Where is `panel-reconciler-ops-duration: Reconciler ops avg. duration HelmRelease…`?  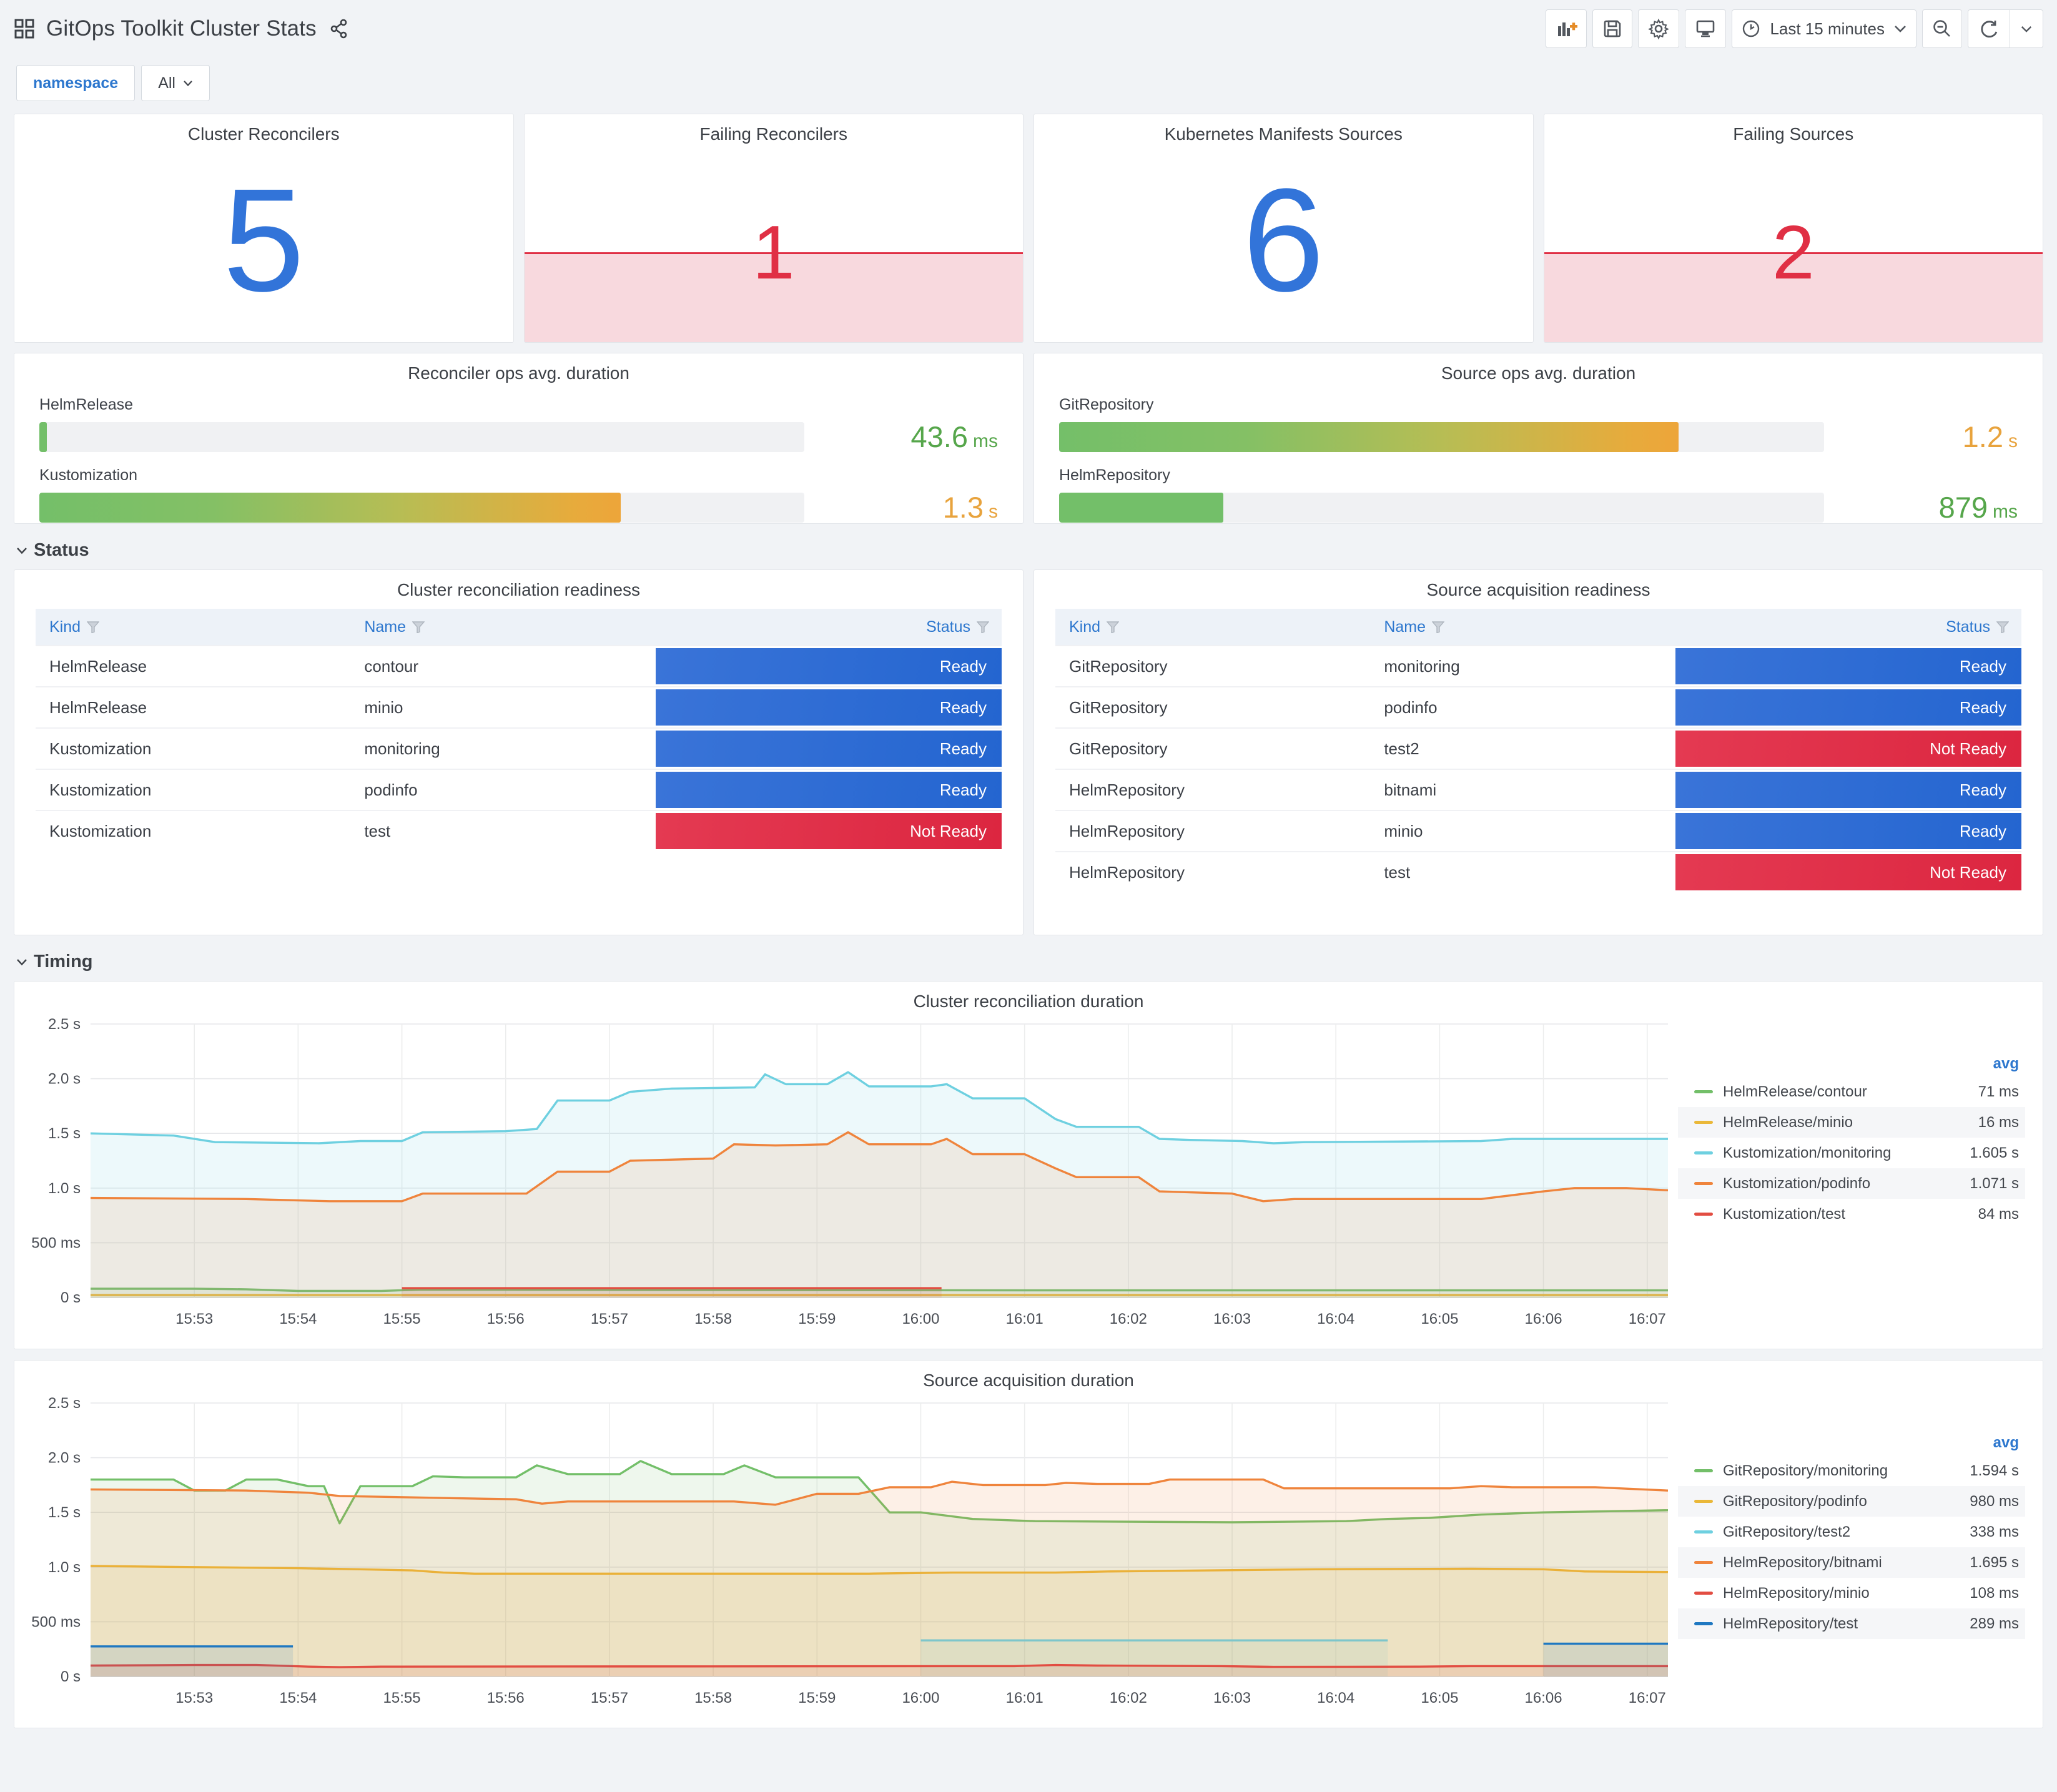 panel-reconciler-ops-duration: Reconciler ops avg. duration HelmRelease… is located at coordinates (519, 438).